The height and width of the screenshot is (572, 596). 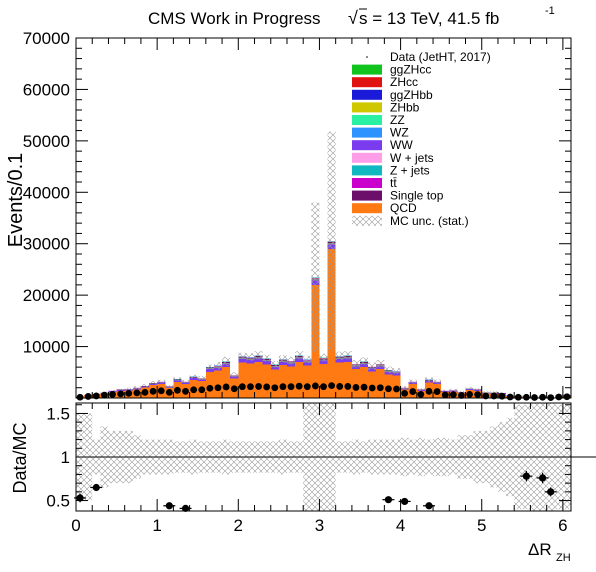 I want to click on legend-label: ZZ, so click(x=397, y=120).